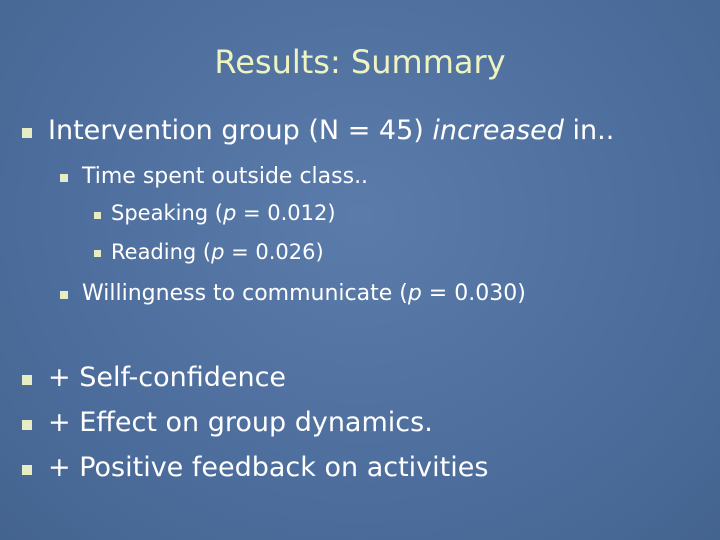 Image resolution: width=720 pixels, height=540 pixels. I want to click on text-run: Speaking (, so click(167, 213).